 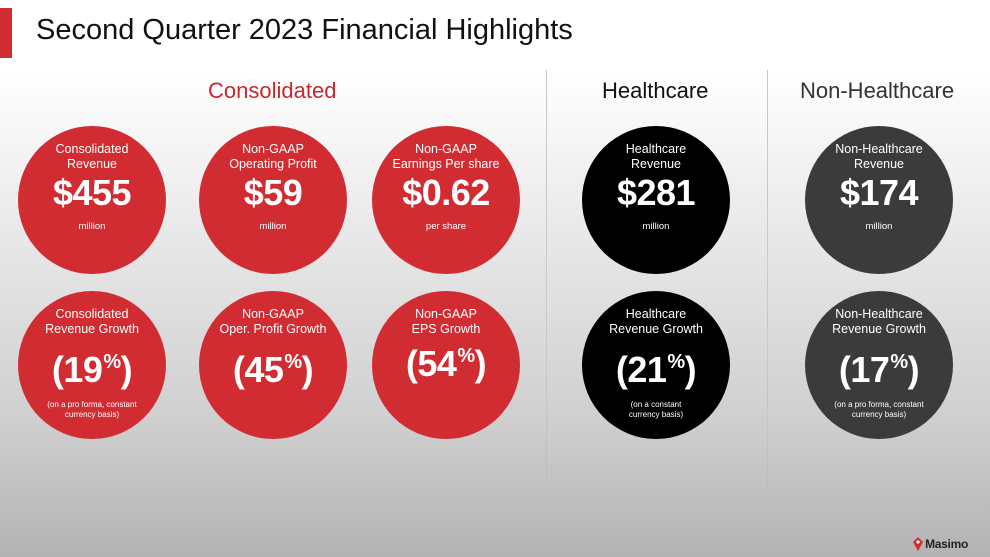 What do you see at coordinates (656, 409) in the screenshot?
I see `metric-note: (on a constant currency basis)` at bounding box center [656, 409].